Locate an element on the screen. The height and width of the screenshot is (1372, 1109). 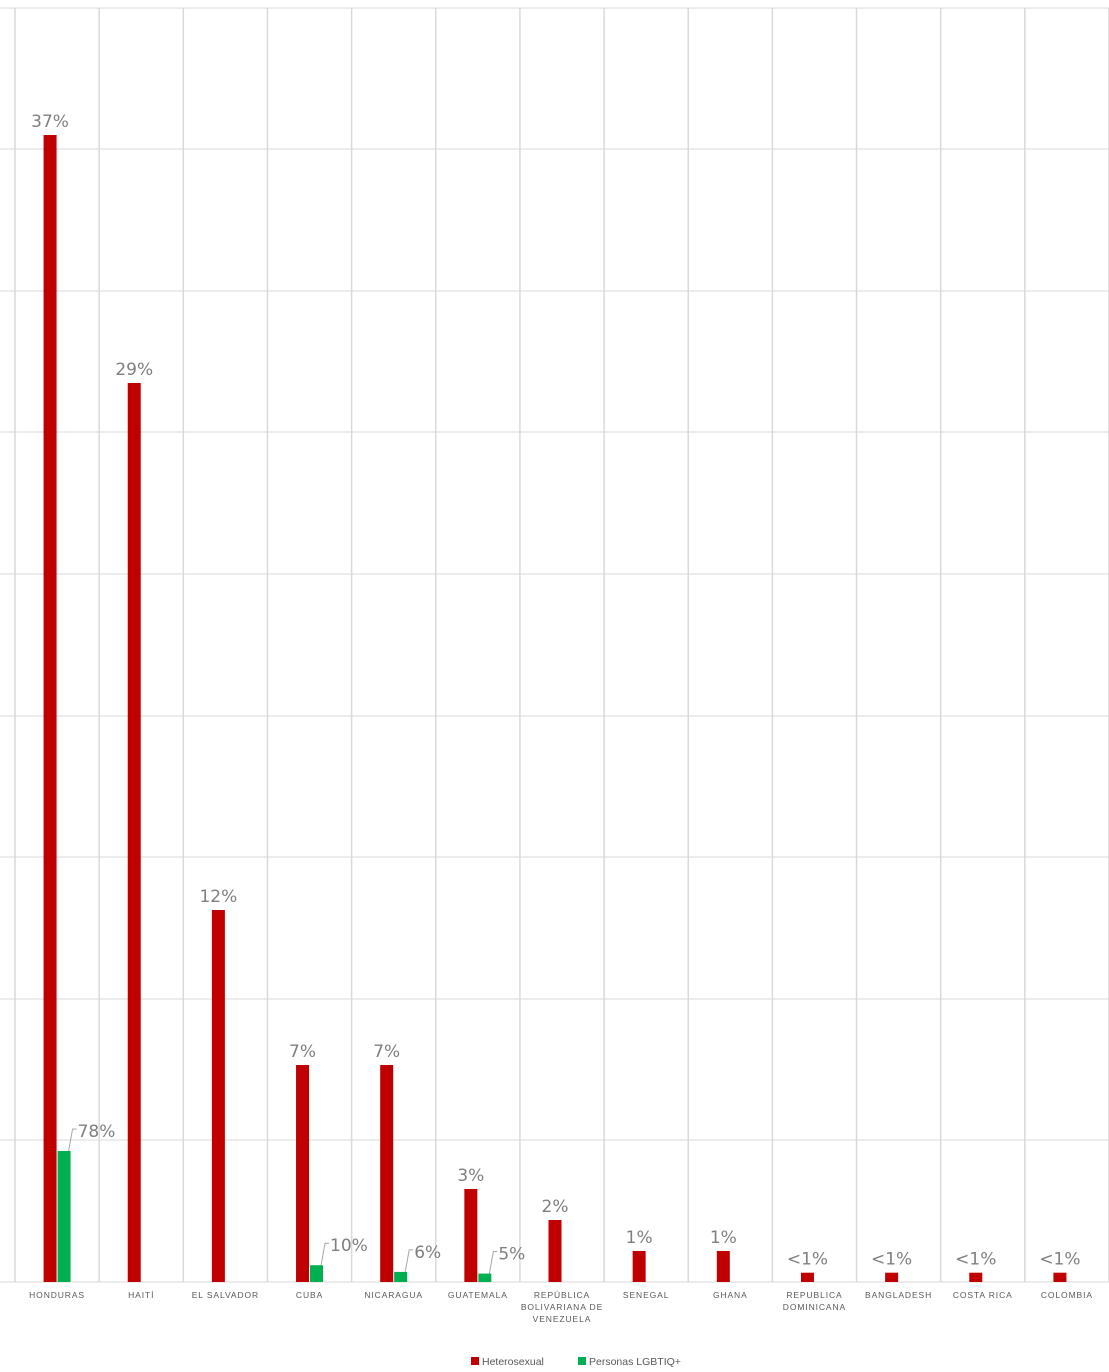
data-label-lgbtiq: 6% is located at coordinates (427, 1253).